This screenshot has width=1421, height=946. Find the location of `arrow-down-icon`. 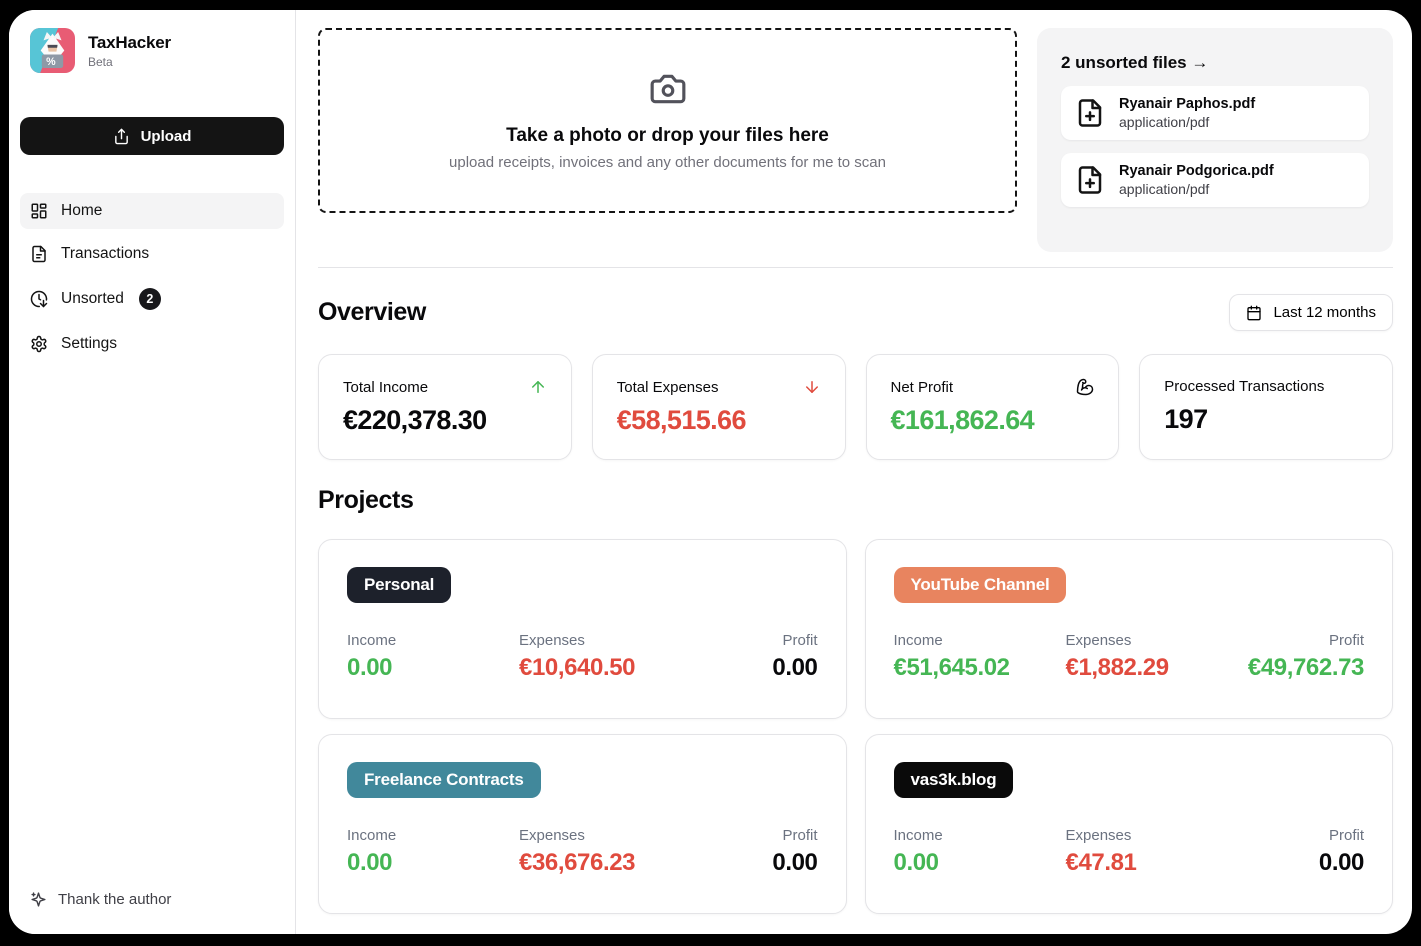

arrow-down-icon is located at coordinates (812, 387).